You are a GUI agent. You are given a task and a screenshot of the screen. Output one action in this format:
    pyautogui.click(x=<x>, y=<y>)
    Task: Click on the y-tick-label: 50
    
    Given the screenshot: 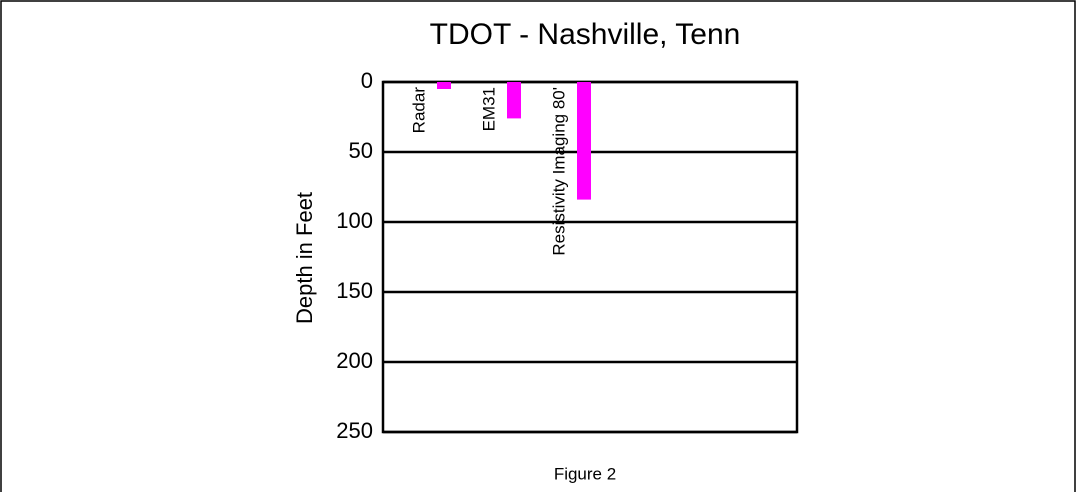 What is the action you would take?
    pyautogui.click(x=361, y=150)
    